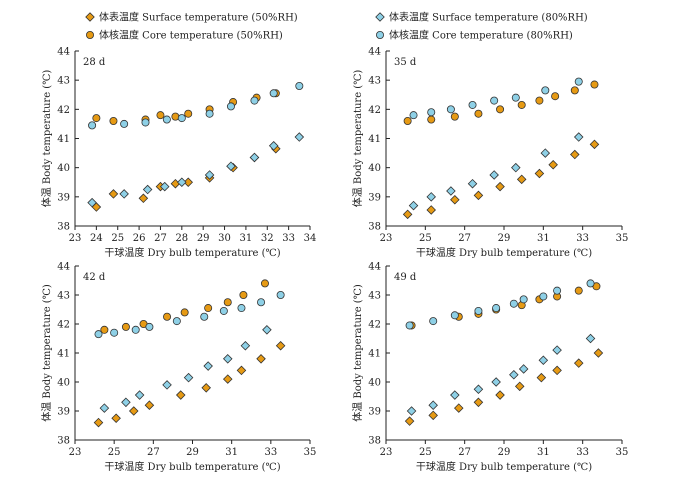  Describe the element at coordinates (310, 238) in the screenshot. I see `x-tick-label: 34` at that location.